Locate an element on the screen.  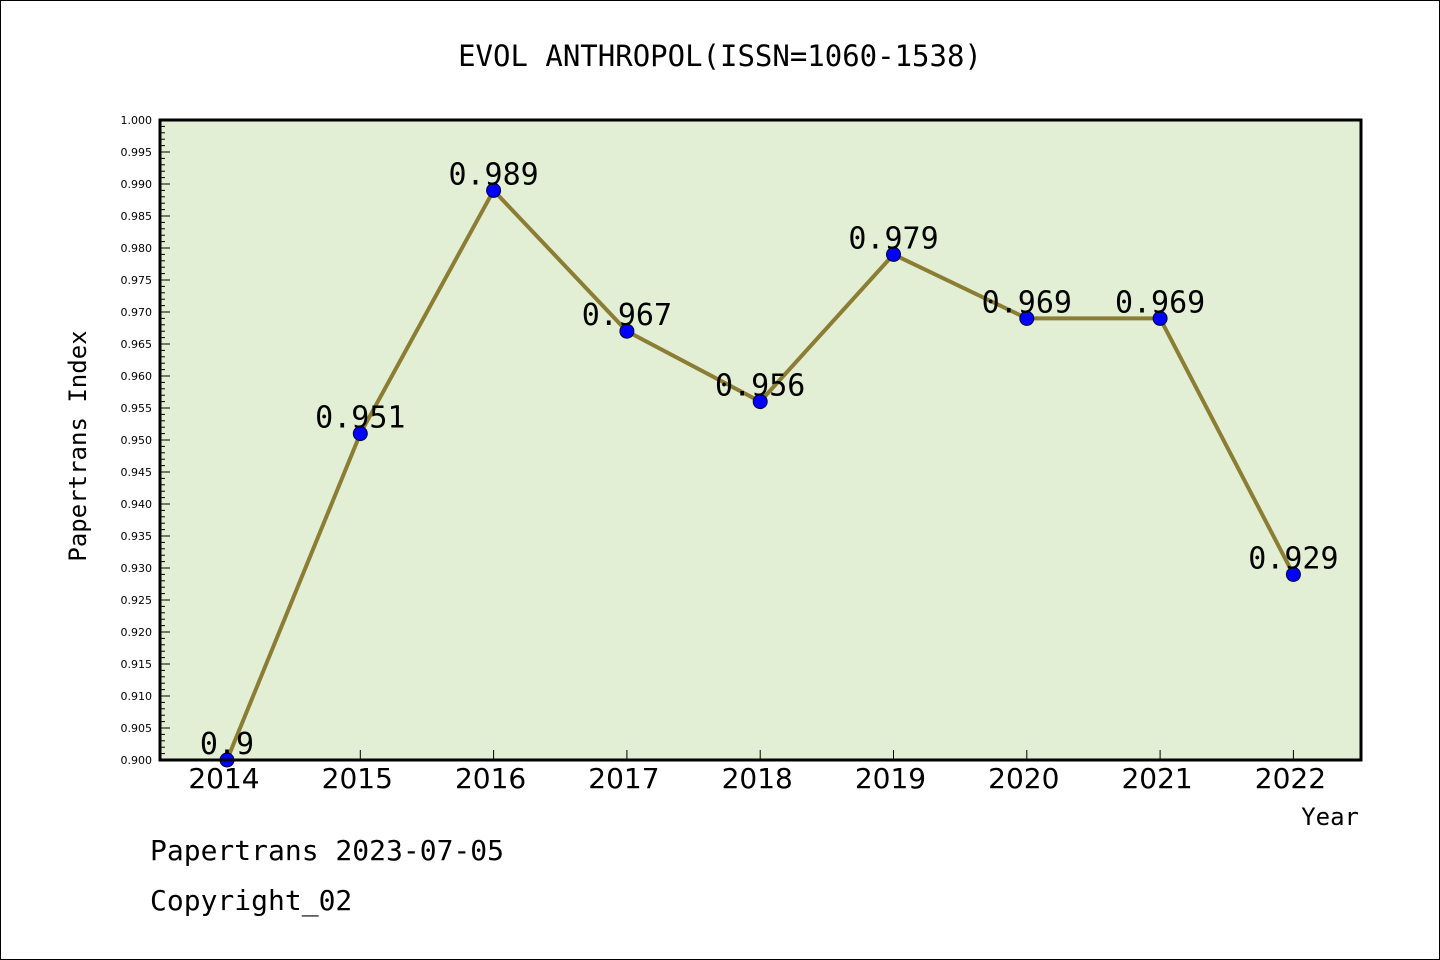
data-label: 0.956 is located at coordinates (760, 386).